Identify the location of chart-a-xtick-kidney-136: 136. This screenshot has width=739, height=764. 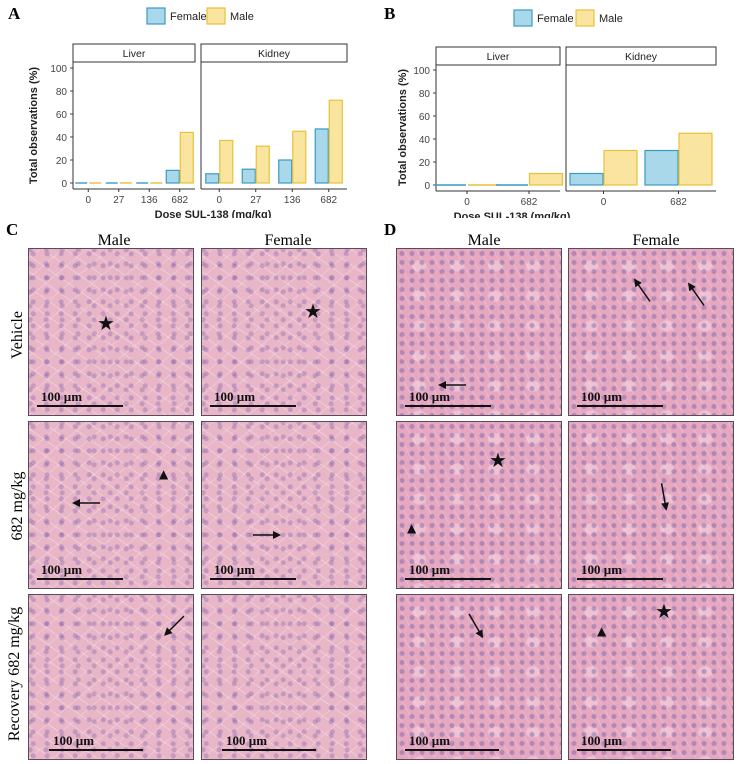
(292, 200).